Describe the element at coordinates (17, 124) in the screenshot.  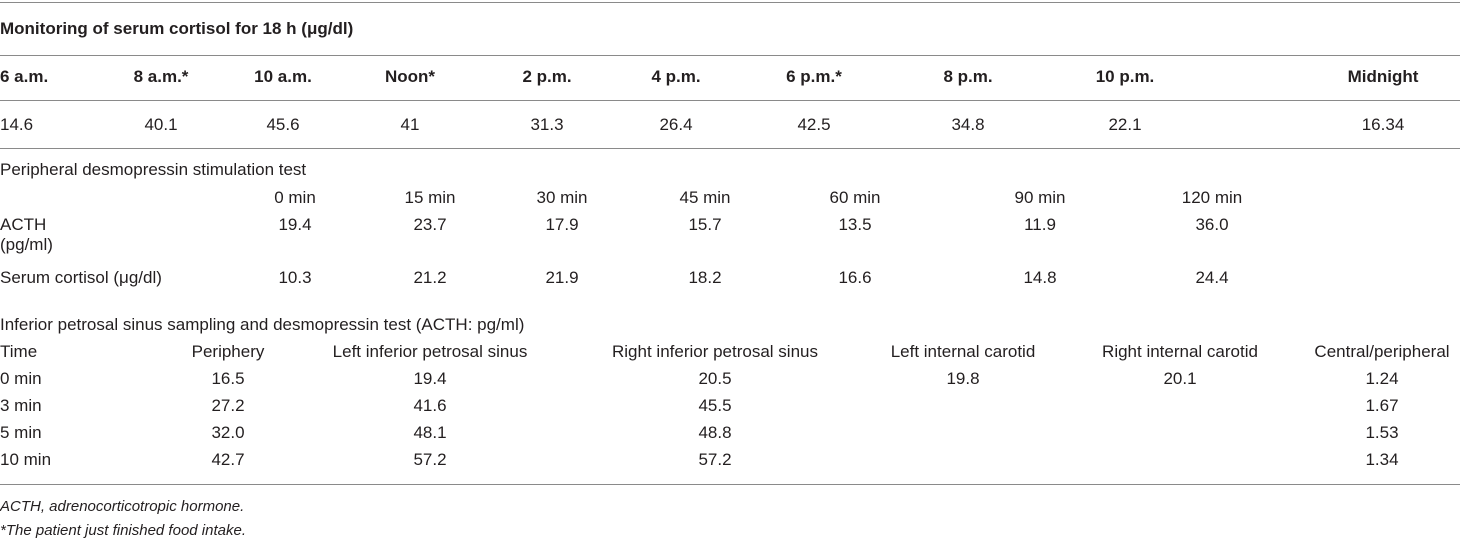
I see `cell: 14.6` at that location.